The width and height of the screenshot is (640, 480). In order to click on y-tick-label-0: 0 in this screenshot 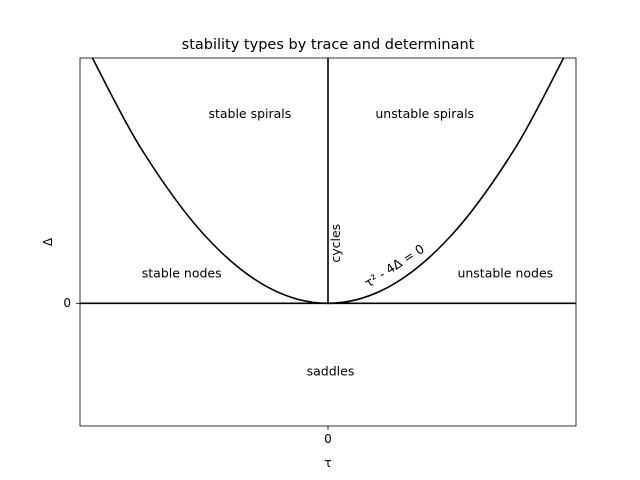, I will do `click(67, 303)`.